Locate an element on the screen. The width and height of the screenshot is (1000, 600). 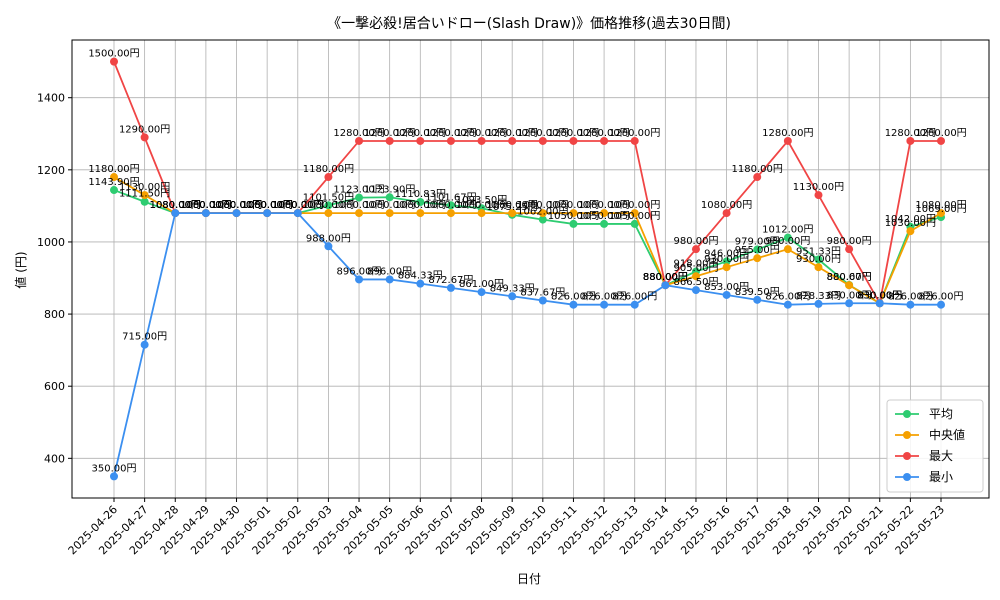
legend-entry: 最小 is located at coordinates (941, 477).